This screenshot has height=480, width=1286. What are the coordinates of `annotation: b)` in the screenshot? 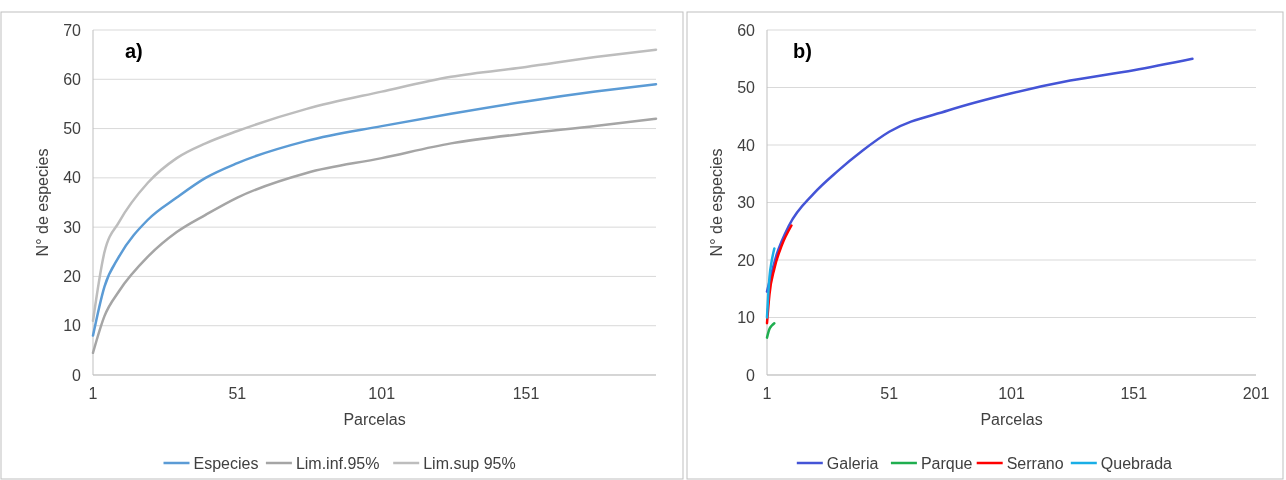 It's located at (802, 51).